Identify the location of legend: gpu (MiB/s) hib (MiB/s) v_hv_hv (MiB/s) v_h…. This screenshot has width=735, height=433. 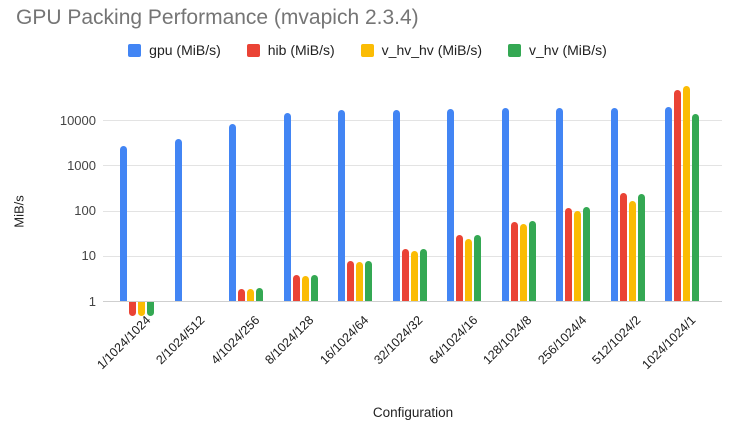
(367, 50).